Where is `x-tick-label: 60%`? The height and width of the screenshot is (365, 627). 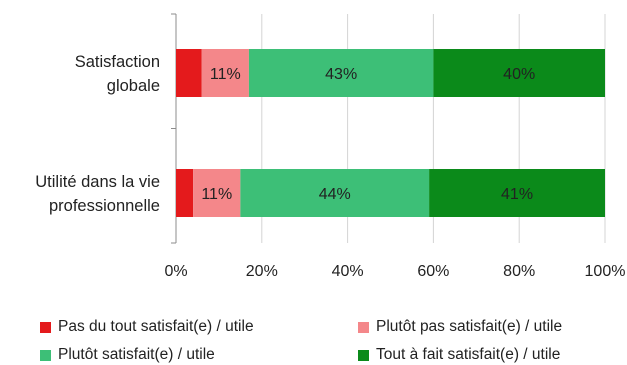 x-tick-label: 60% is located at coordinates (433, 271).